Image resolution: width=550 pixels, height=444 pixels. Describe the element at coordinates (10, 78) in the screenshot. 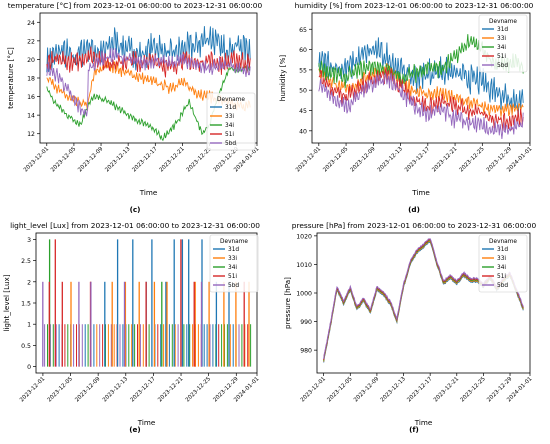

I see `y-axis-label: temperature [°C]` at that location.